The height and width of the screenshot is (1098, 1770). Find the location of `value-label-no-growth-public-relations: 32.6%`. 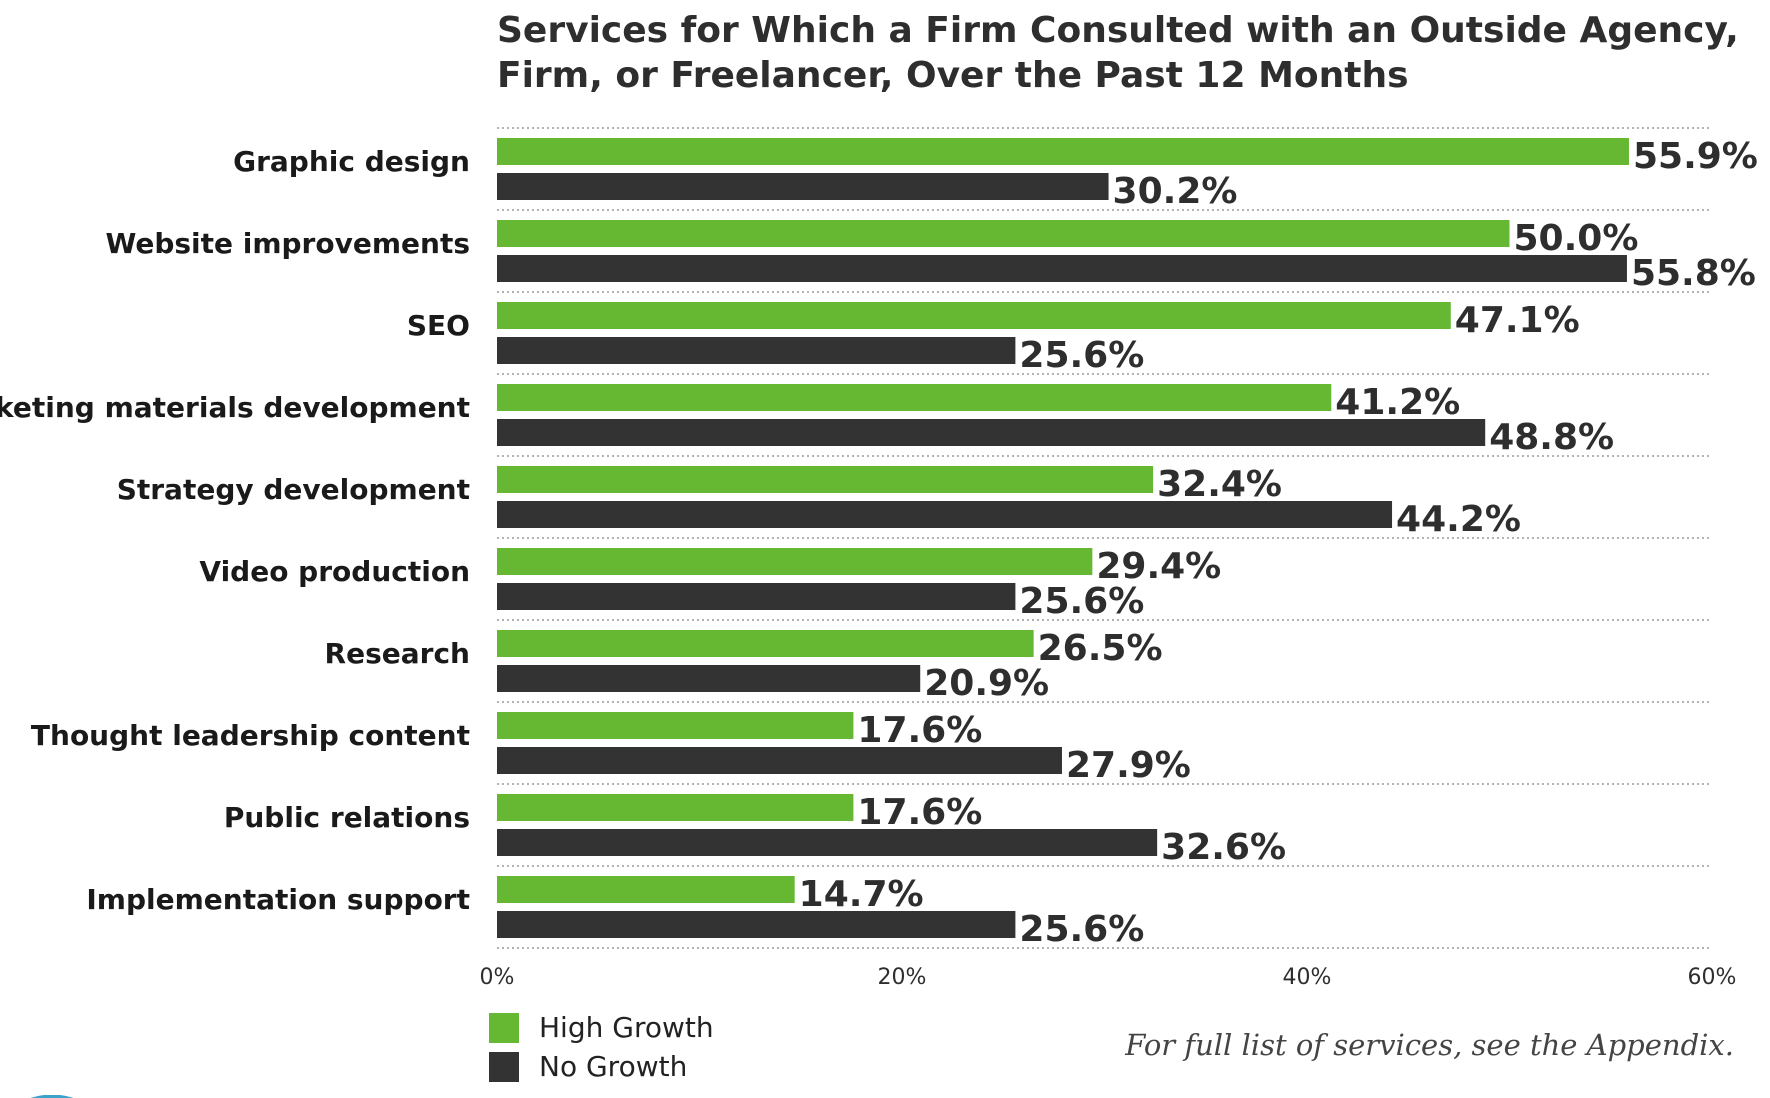

value-label-no-growth-public-relations: 32.6% is located at coordinates (1223, 847).